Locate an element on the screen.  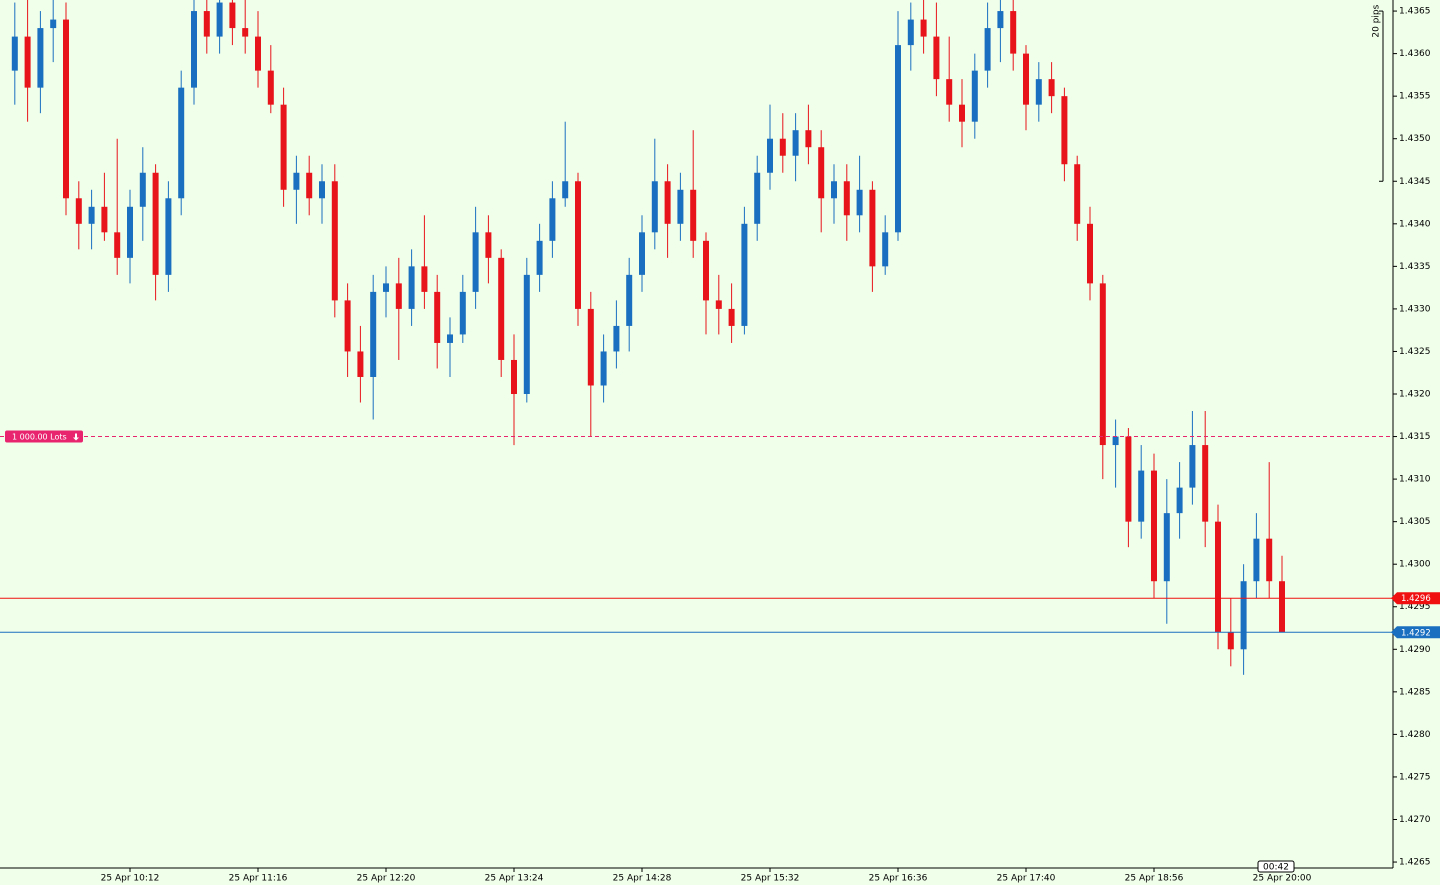
x-tick-label: 25 Apr 20:00 is located at coordinates (1282, 879).